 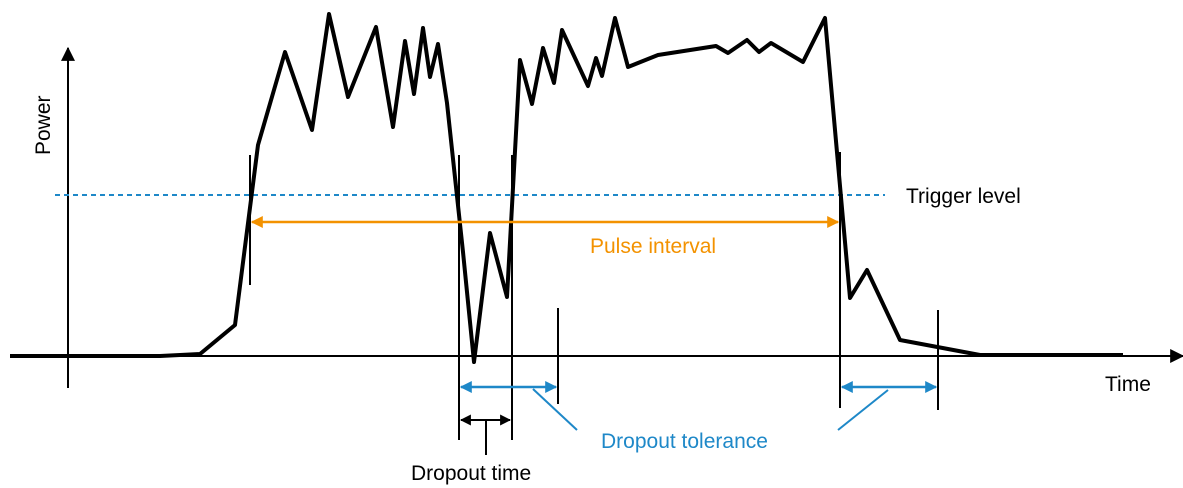 What do you see at coordinates (1128, 384) in the screenshot?
I see `time-axis-label: Time` at bounding box center [1128, 384].